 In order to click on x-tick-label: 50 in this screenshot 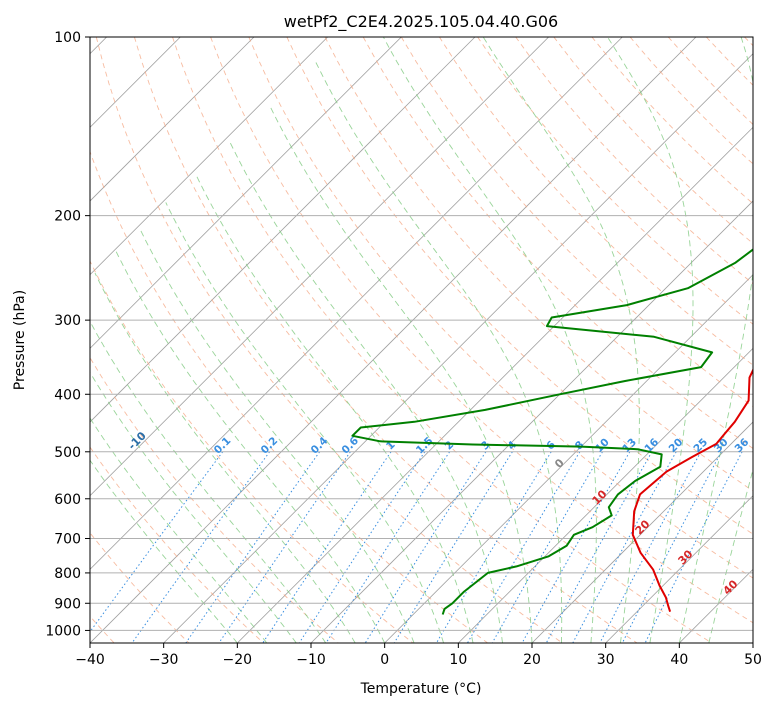, I will do `click(753, 660)`.